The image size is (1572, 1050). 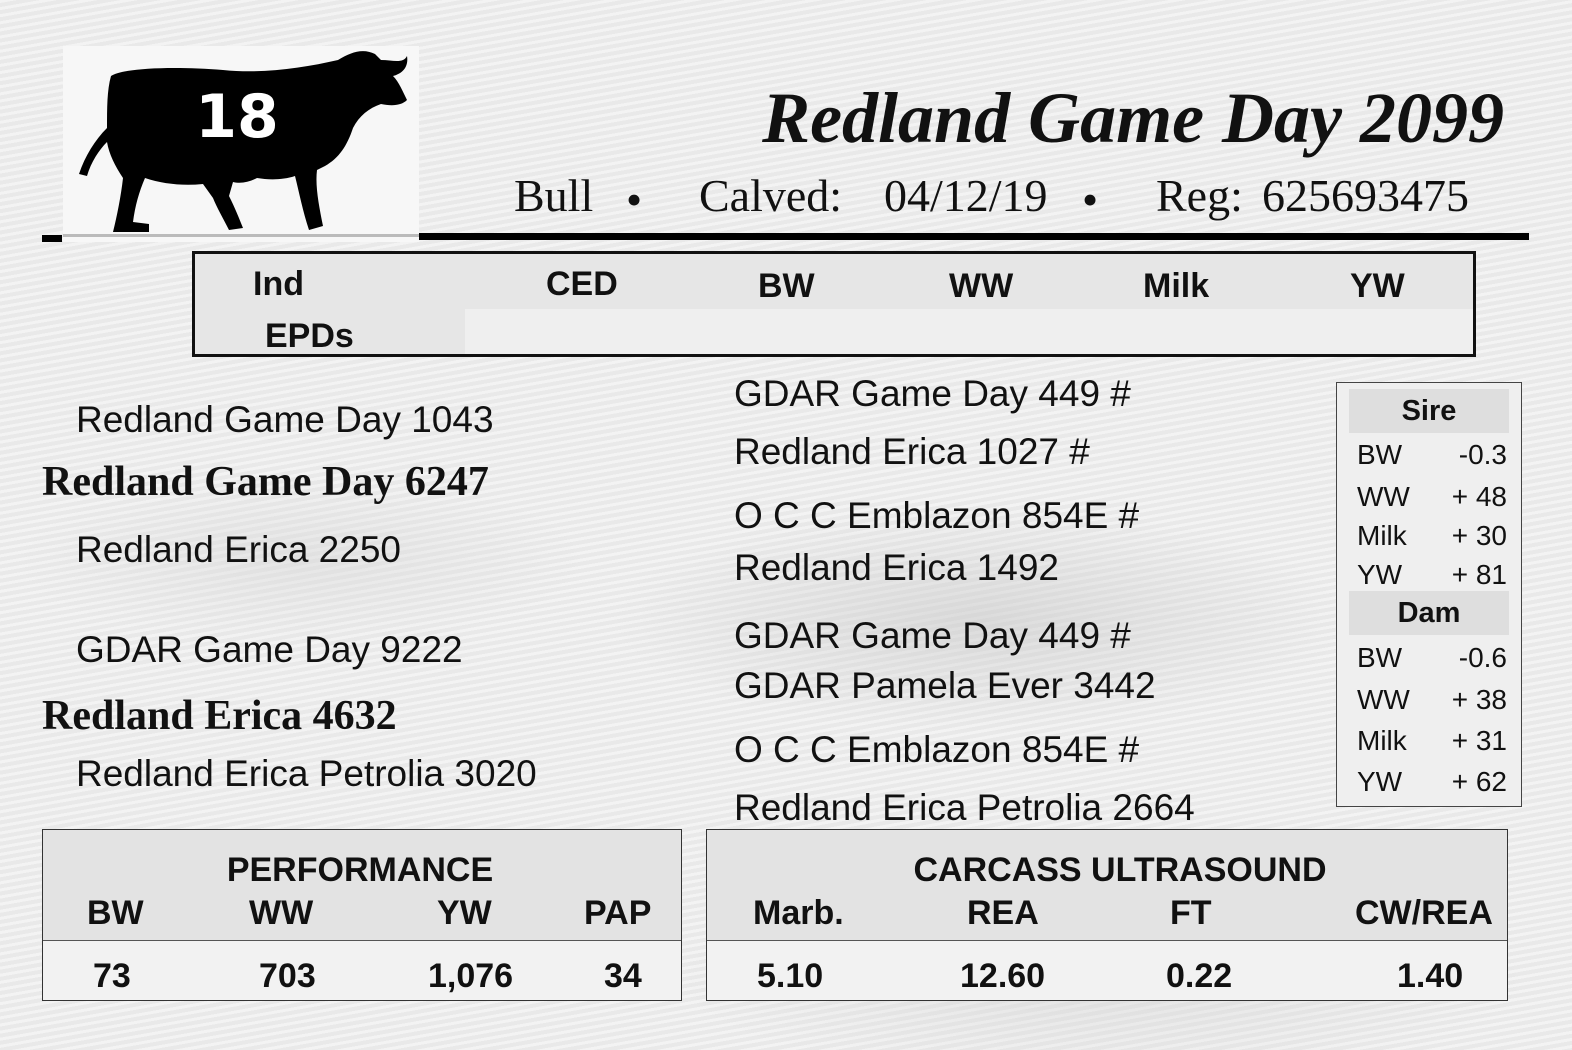 What do you see at coordinates (1482, 454) in the screenshot?
I see `epd-value: -0.3` at bounding box center [1482, 454].